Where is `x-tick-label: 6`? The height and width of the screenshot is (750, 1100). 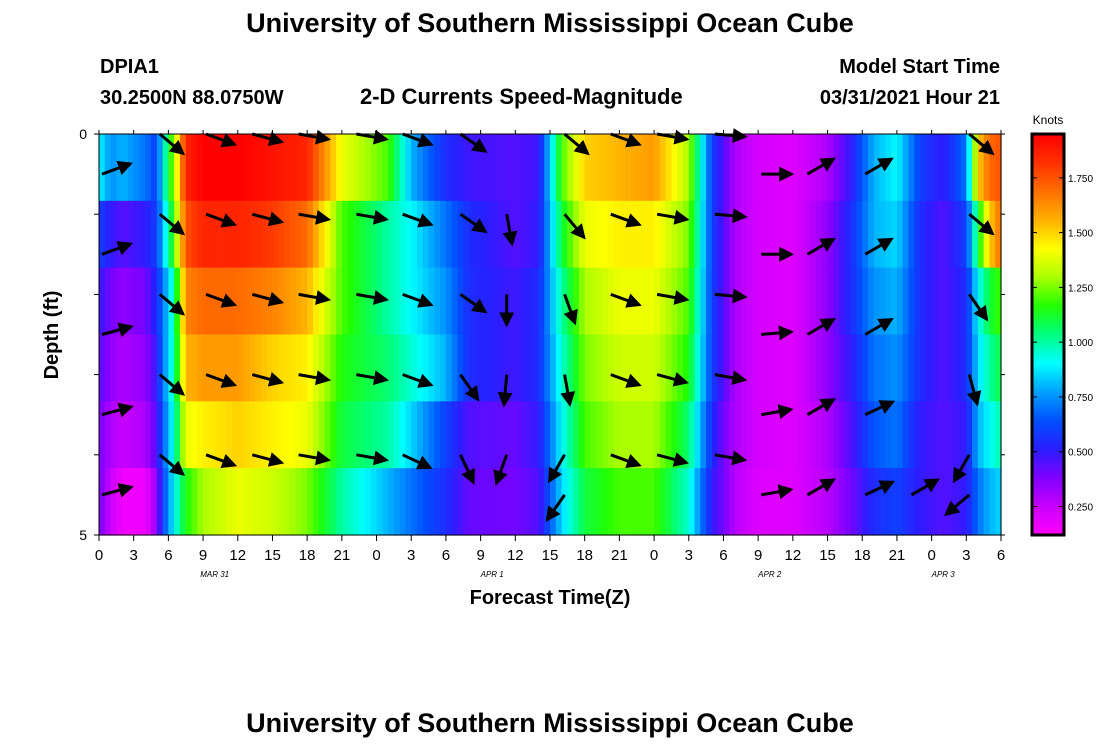
x-tick-label: 6 is located at coordinates (723, 555).